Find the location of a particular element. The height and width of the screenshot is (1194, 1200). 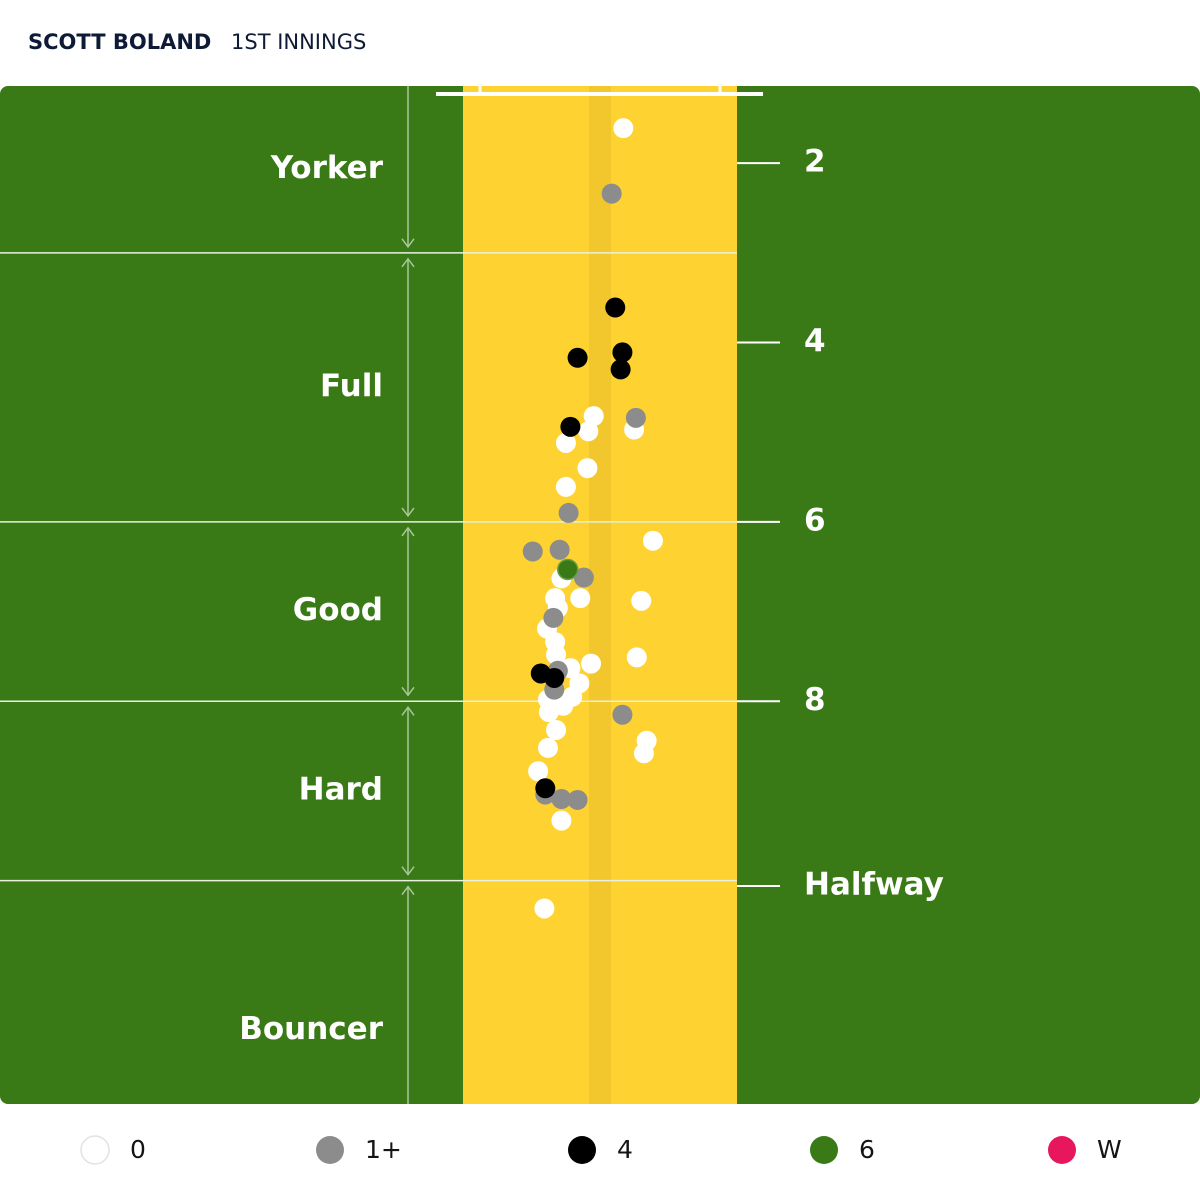

chart-title: SCOTT BOLAND is located at coordinates (119, 42).